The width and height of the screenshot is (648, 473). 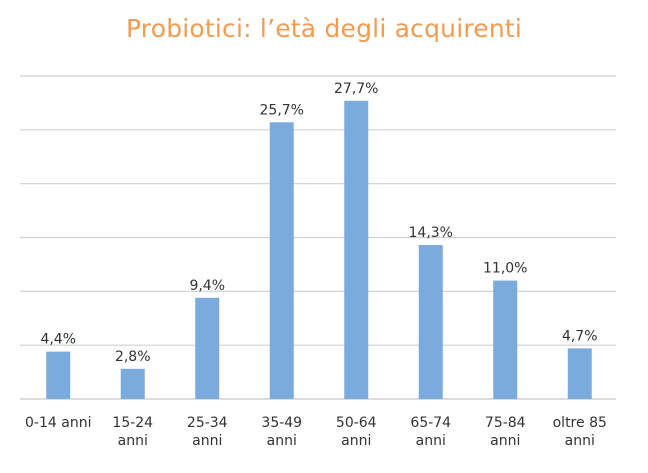 I want to click on data-label: 14,3%, so click(x=431, y=233).